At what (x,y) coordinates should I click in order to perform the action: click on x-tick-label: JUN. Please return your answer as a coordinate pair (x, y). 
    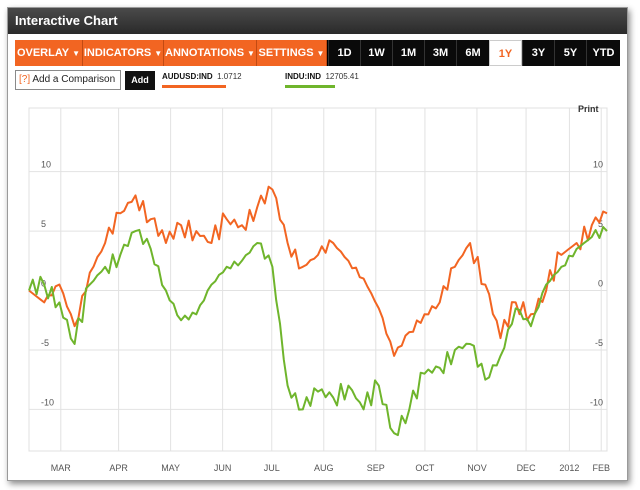
    Looking at the image, I should click on (223, 468).